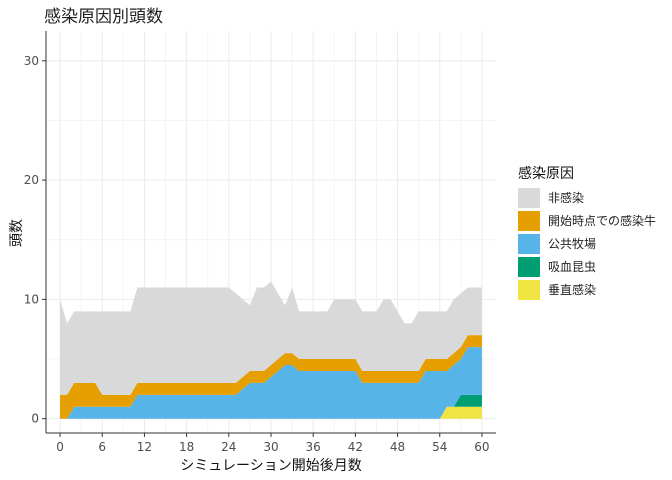 This screenshot has width=672, height=480. I want to click on x-tick-labels: 0 6 12 18 24 30 36 42 48 54 60, so click(272, 447).